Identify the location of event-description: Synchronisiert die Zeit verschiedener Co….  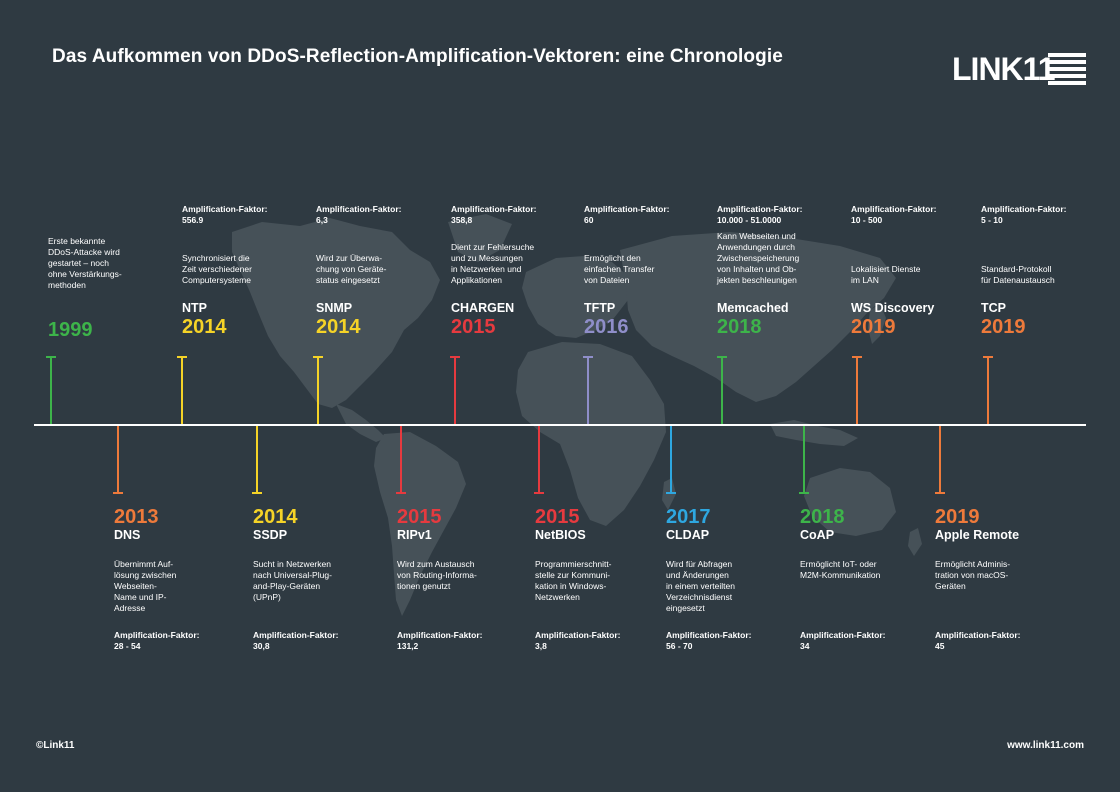
(217, 269).